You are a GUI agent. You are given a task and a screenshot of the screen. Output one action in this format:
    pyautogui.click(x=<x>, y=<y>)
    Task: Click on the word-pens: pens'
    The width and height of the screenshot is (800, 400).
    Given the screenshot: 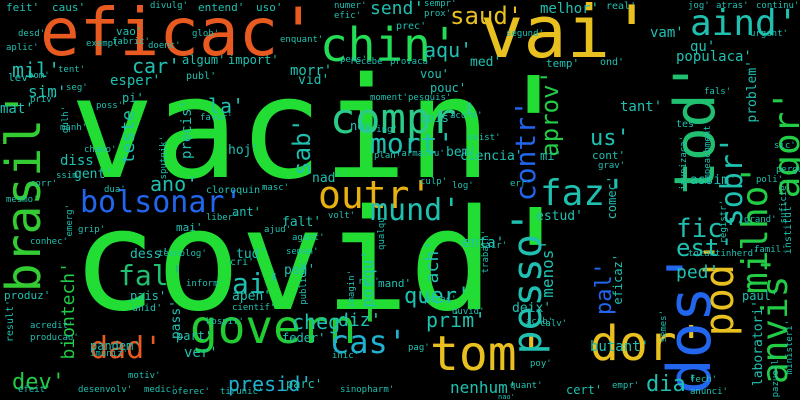 What is the action you would take?
    pyautogui.click(x=354, y=60)
    